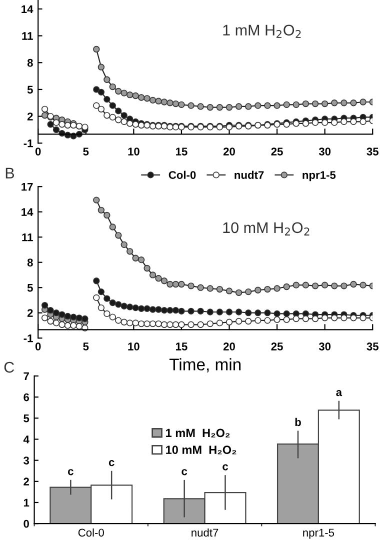 The width and height of the screenshot is (381, 557). Describe the element at coordinates (298, 422) in the screenshot. I see `data-label: b` at that location.